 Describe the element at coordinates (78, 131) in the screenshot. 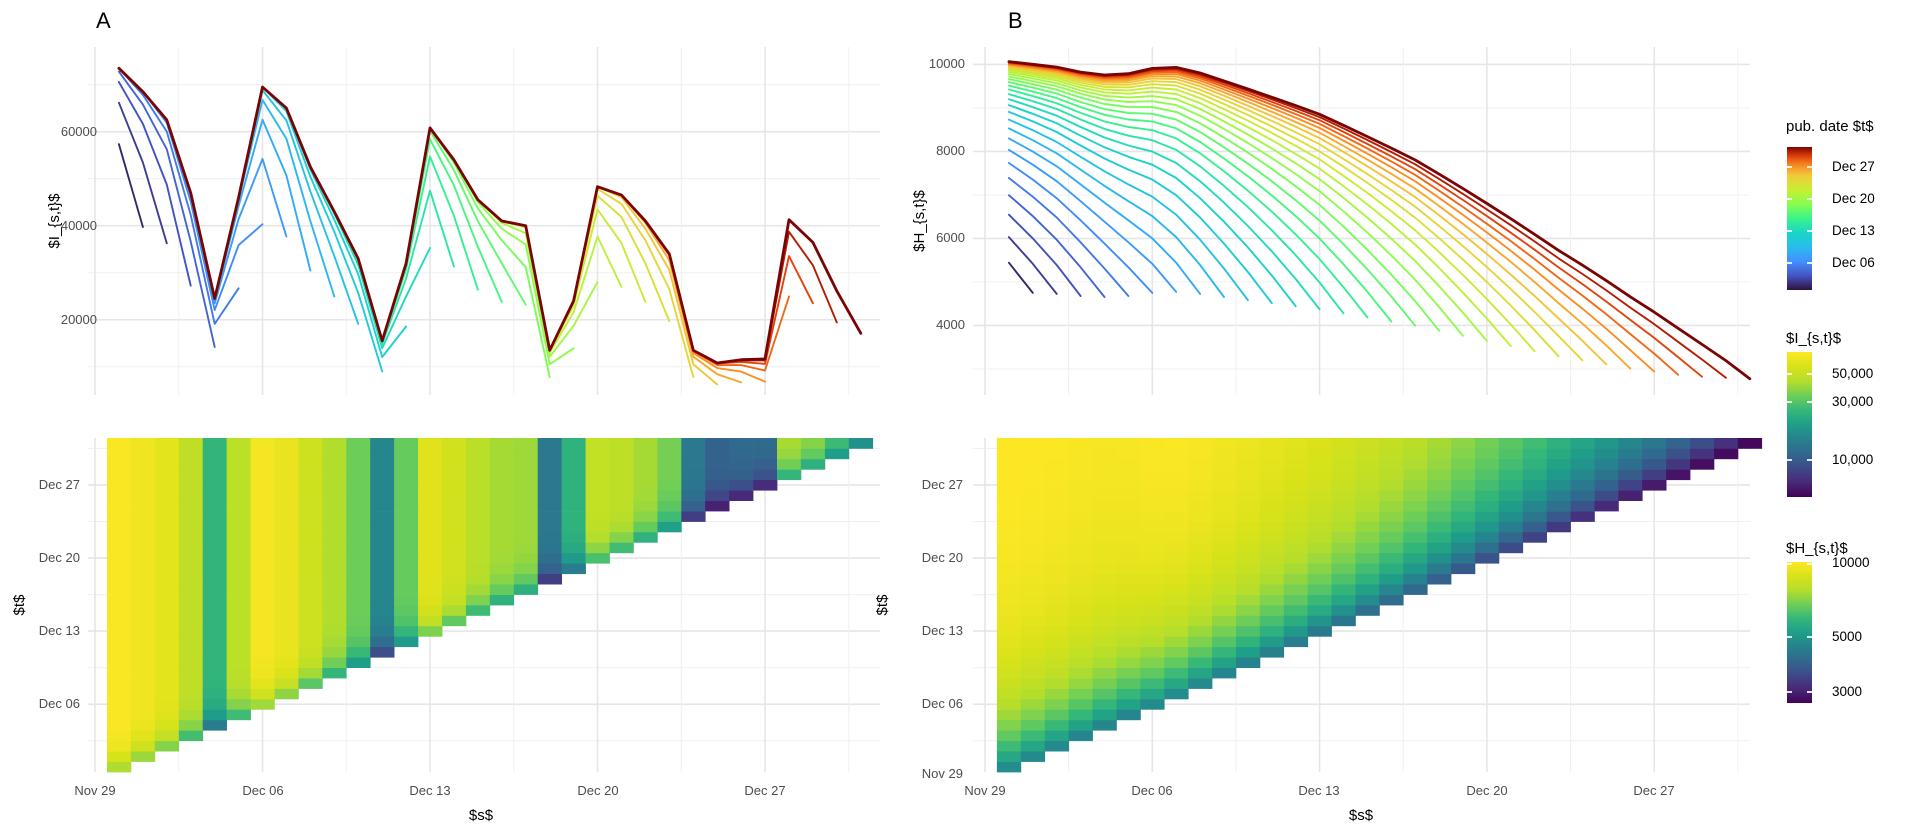

I see `a-line-ytick: 60000` at that location.